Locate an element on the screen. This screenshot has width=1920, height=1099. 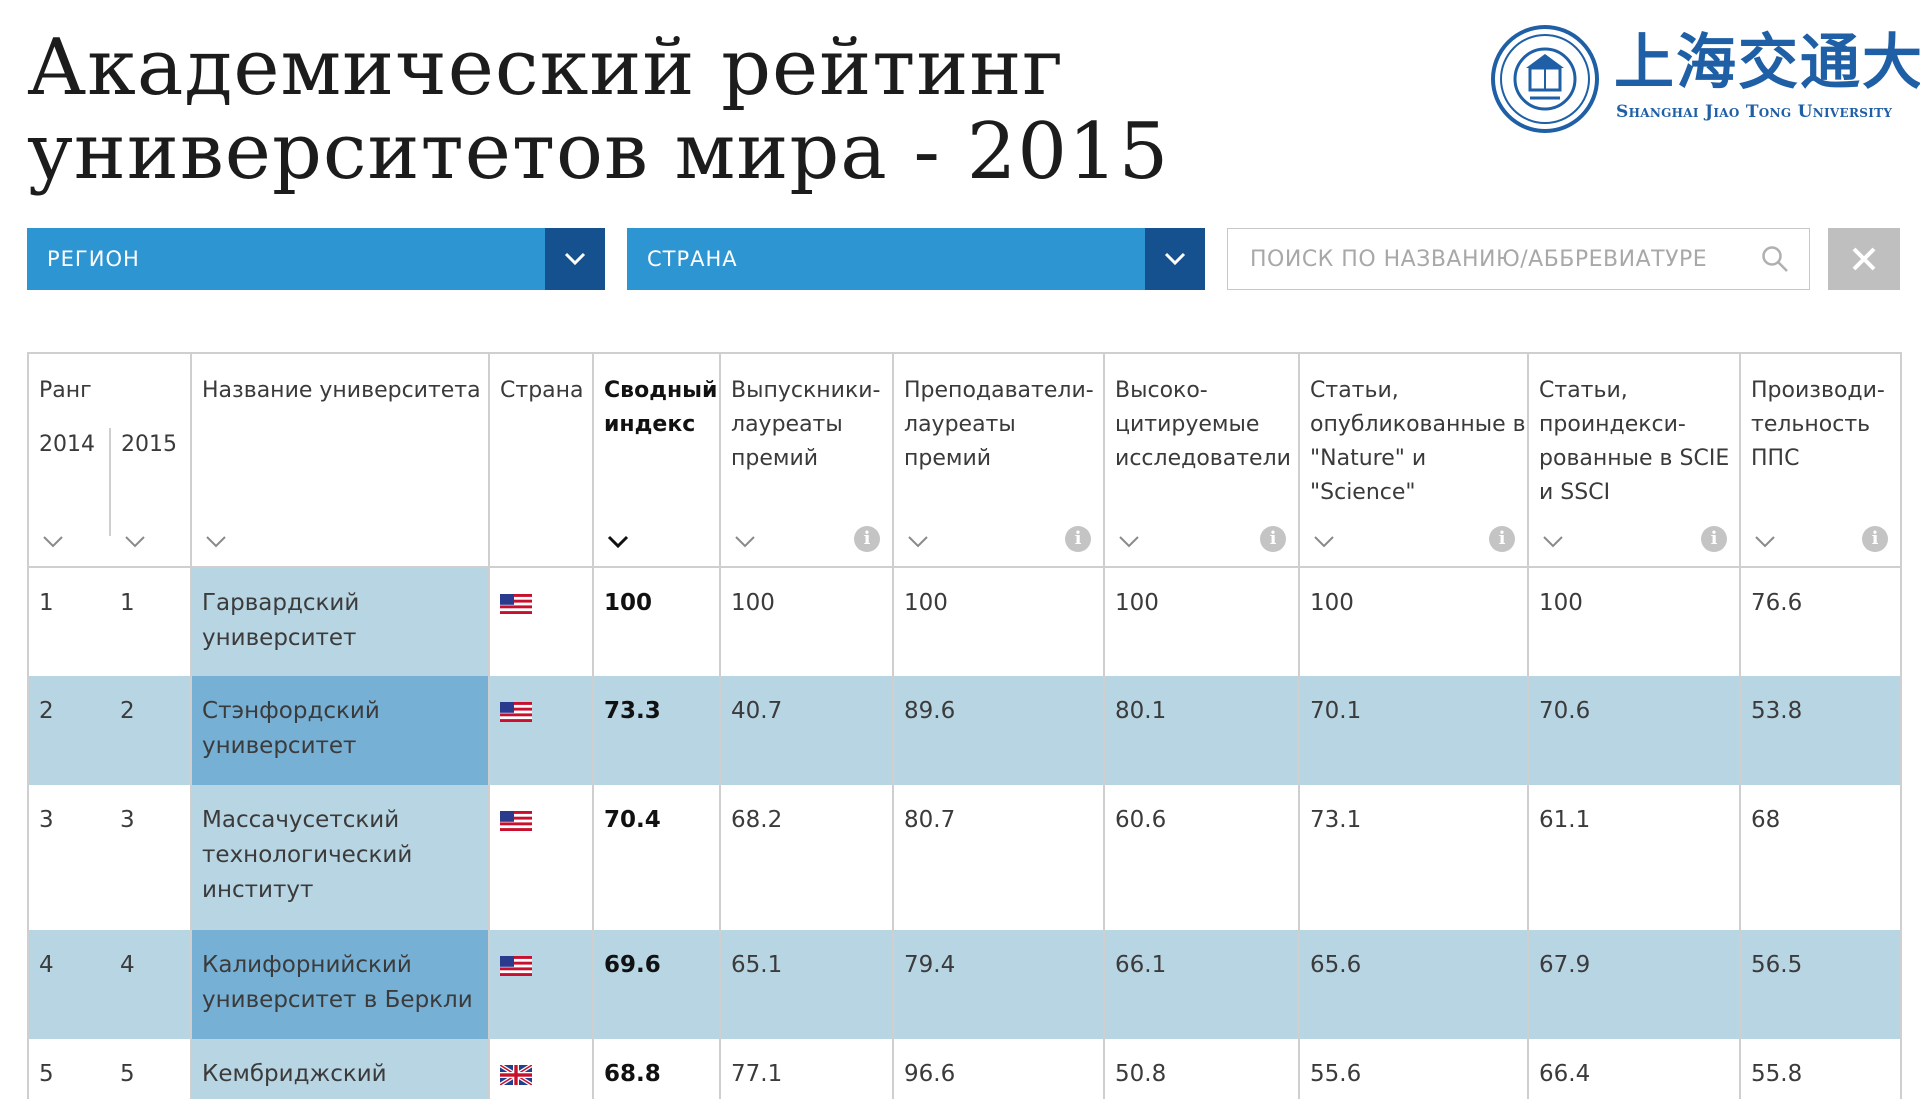
rank-2014-cell: 3 is located at coordinates (68, 857).